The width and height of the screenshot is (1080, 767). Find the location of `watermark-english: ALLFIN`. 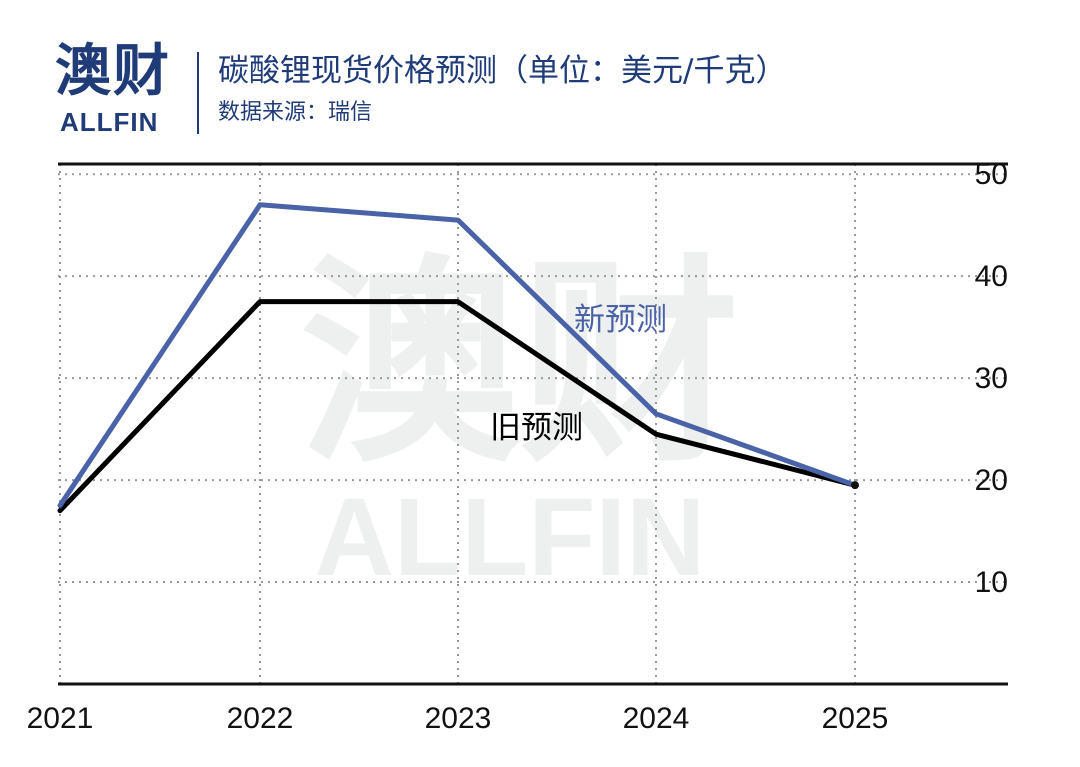

watermark-english: ALLFIN is located at coordinates (509, 537).